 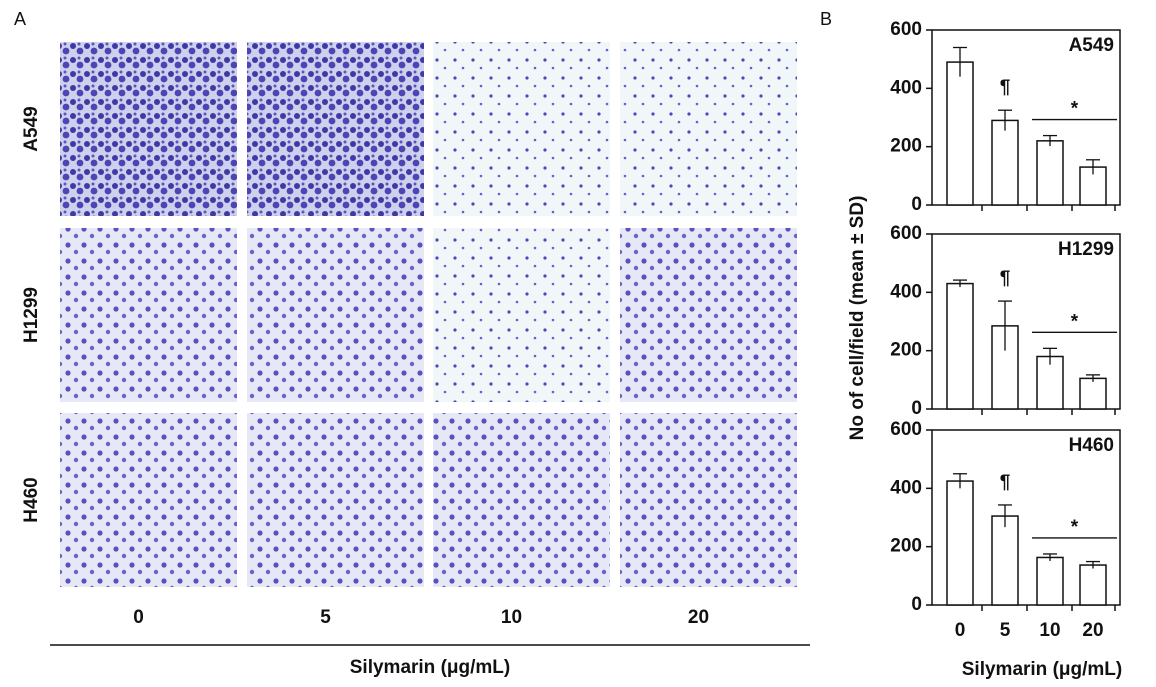 I want to click on column-label: 20, so click(x=698, y=617).